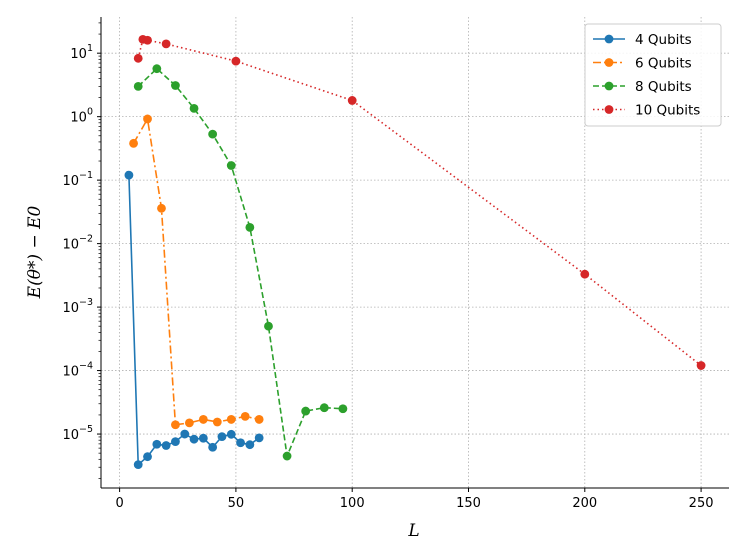 Image resolution: width=747 pixels, height=560 pixels. What do you see at coordinates (584, 503) in the screenshot?
I see `x-tick-label: 200` at bounding box center [584, 503].